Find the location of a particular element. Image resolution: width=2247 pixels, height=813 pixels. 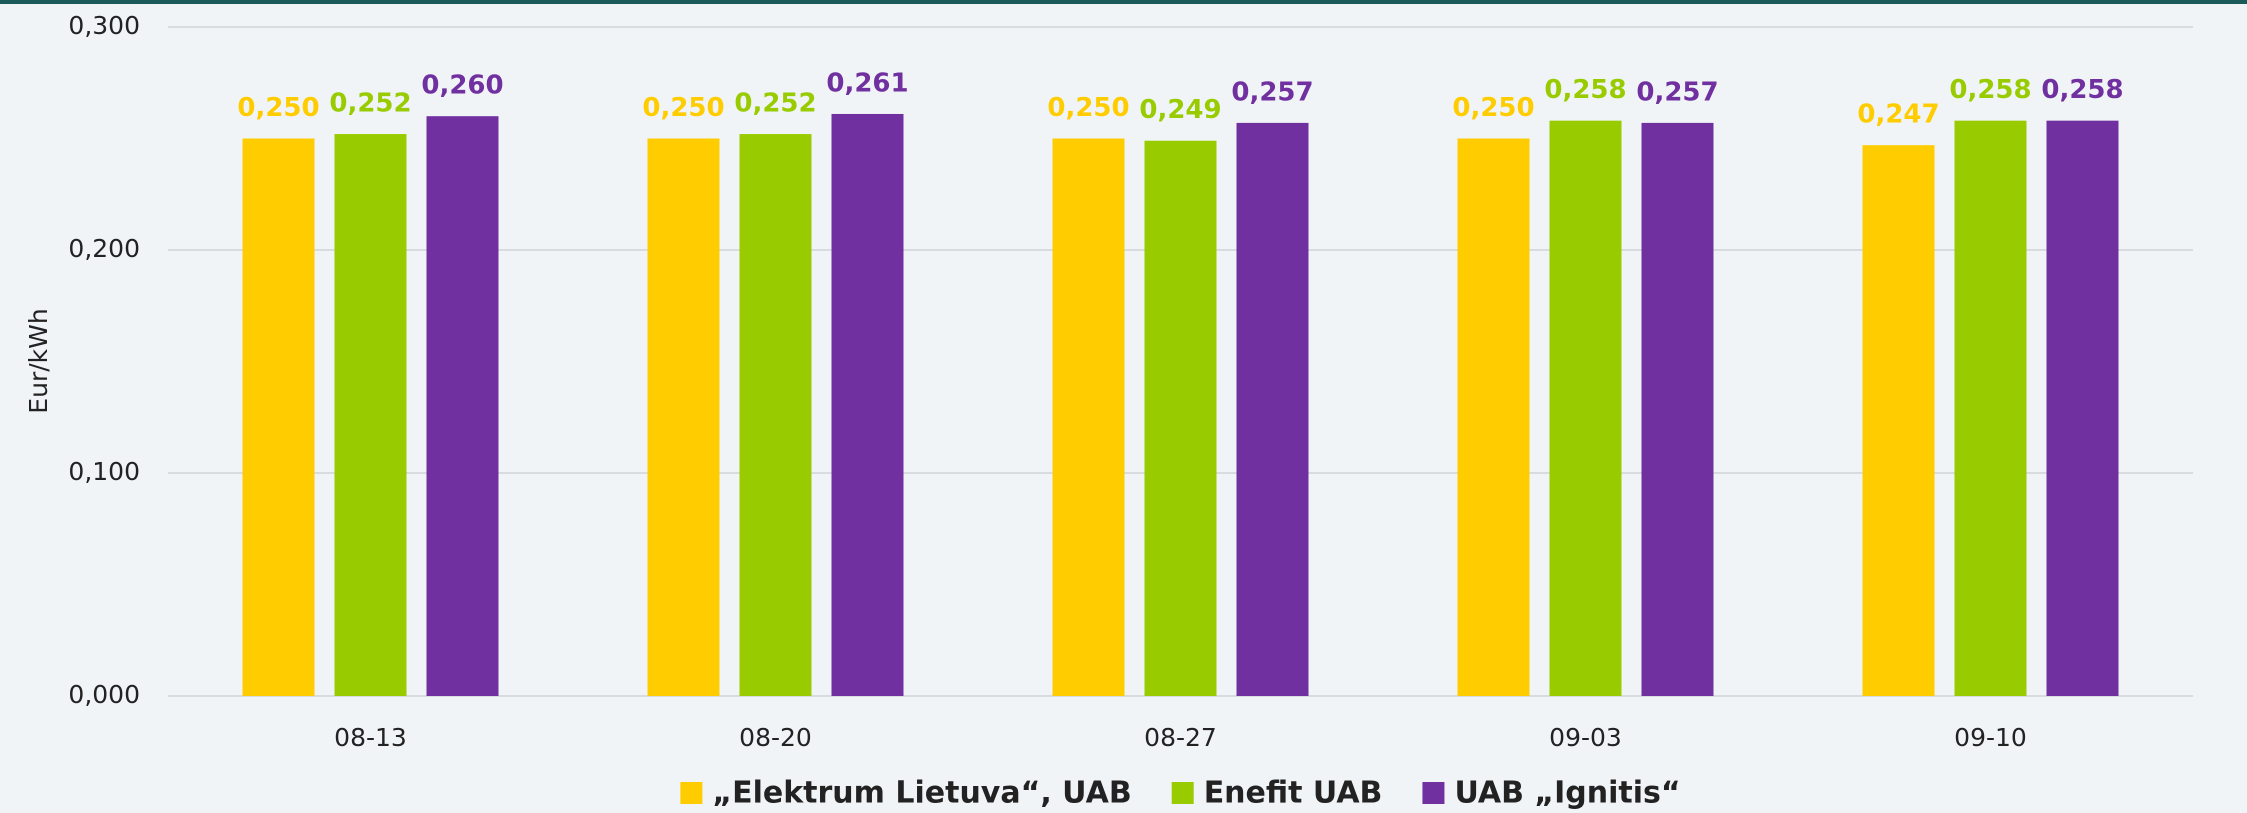

x-tick-label: 08-27 is located at coordinates (1180, 737).